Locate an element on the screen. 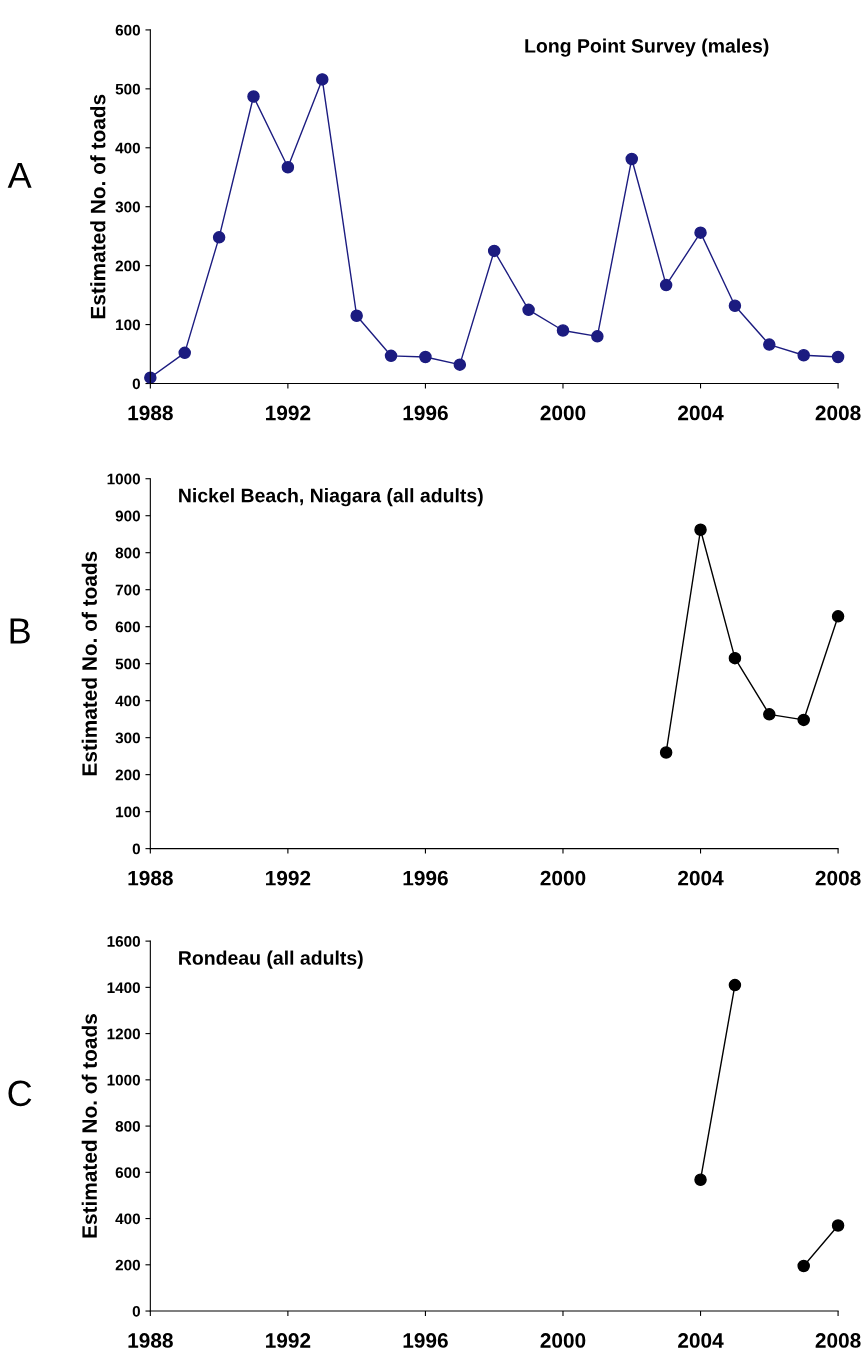 This screenshot has width=864, height=1360. text: A is located at coordinates (19, 175).